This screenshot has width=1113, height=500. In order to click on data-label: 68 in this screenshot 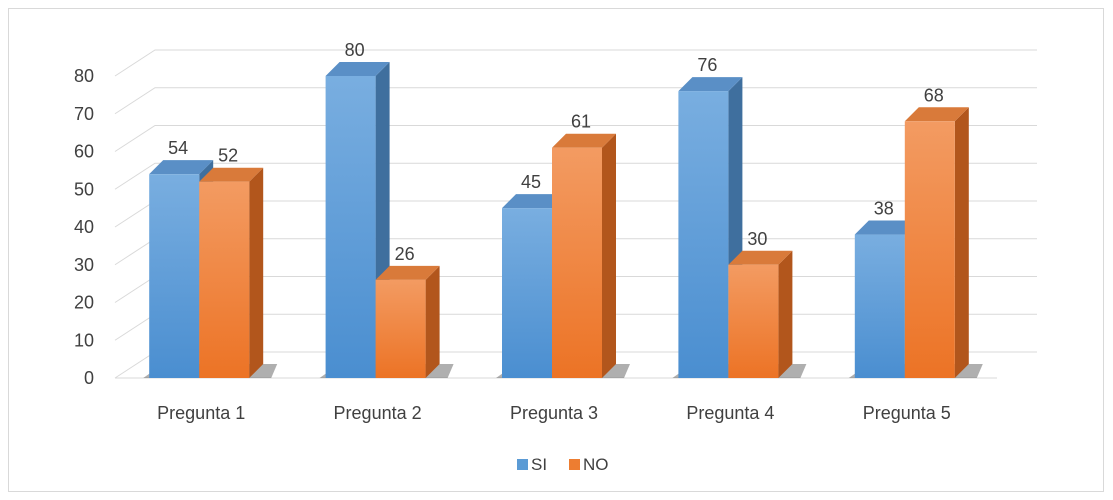, I will do `click(934, 95)`.